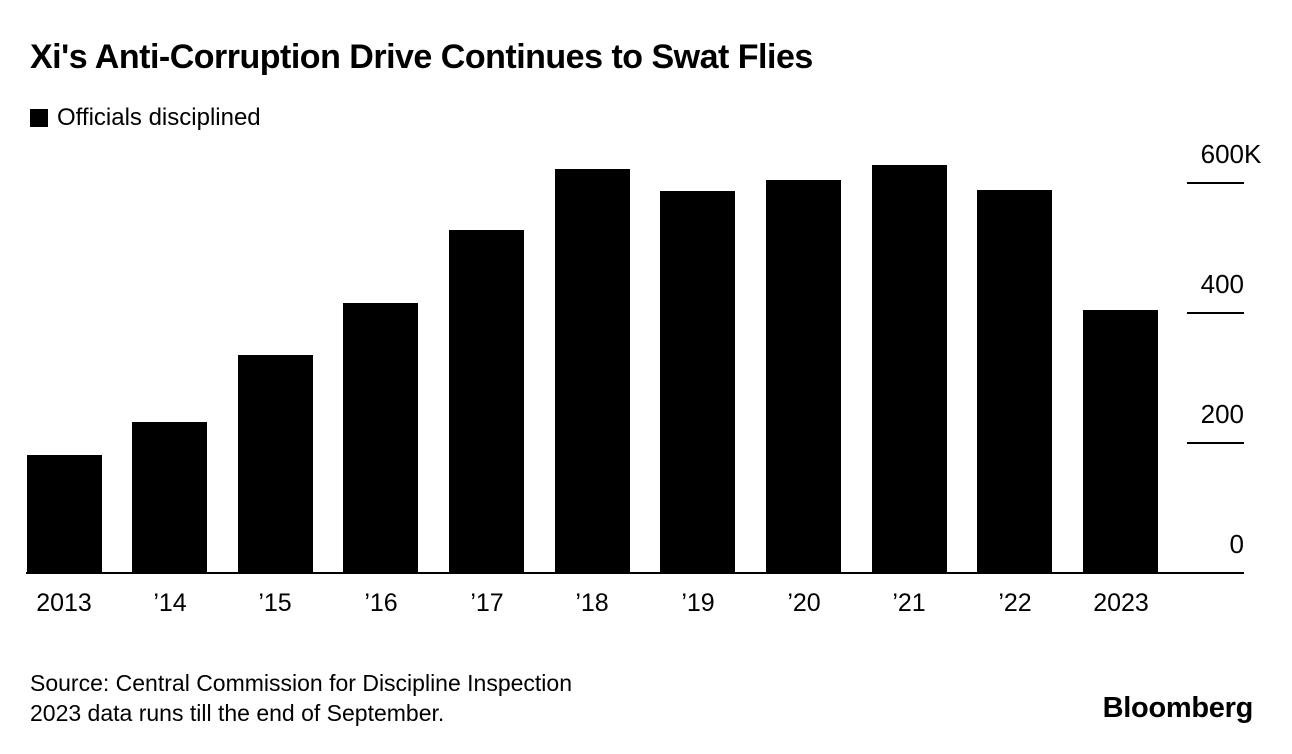  I want to click on legend-label: Officials disciplined, so click(159, 117).